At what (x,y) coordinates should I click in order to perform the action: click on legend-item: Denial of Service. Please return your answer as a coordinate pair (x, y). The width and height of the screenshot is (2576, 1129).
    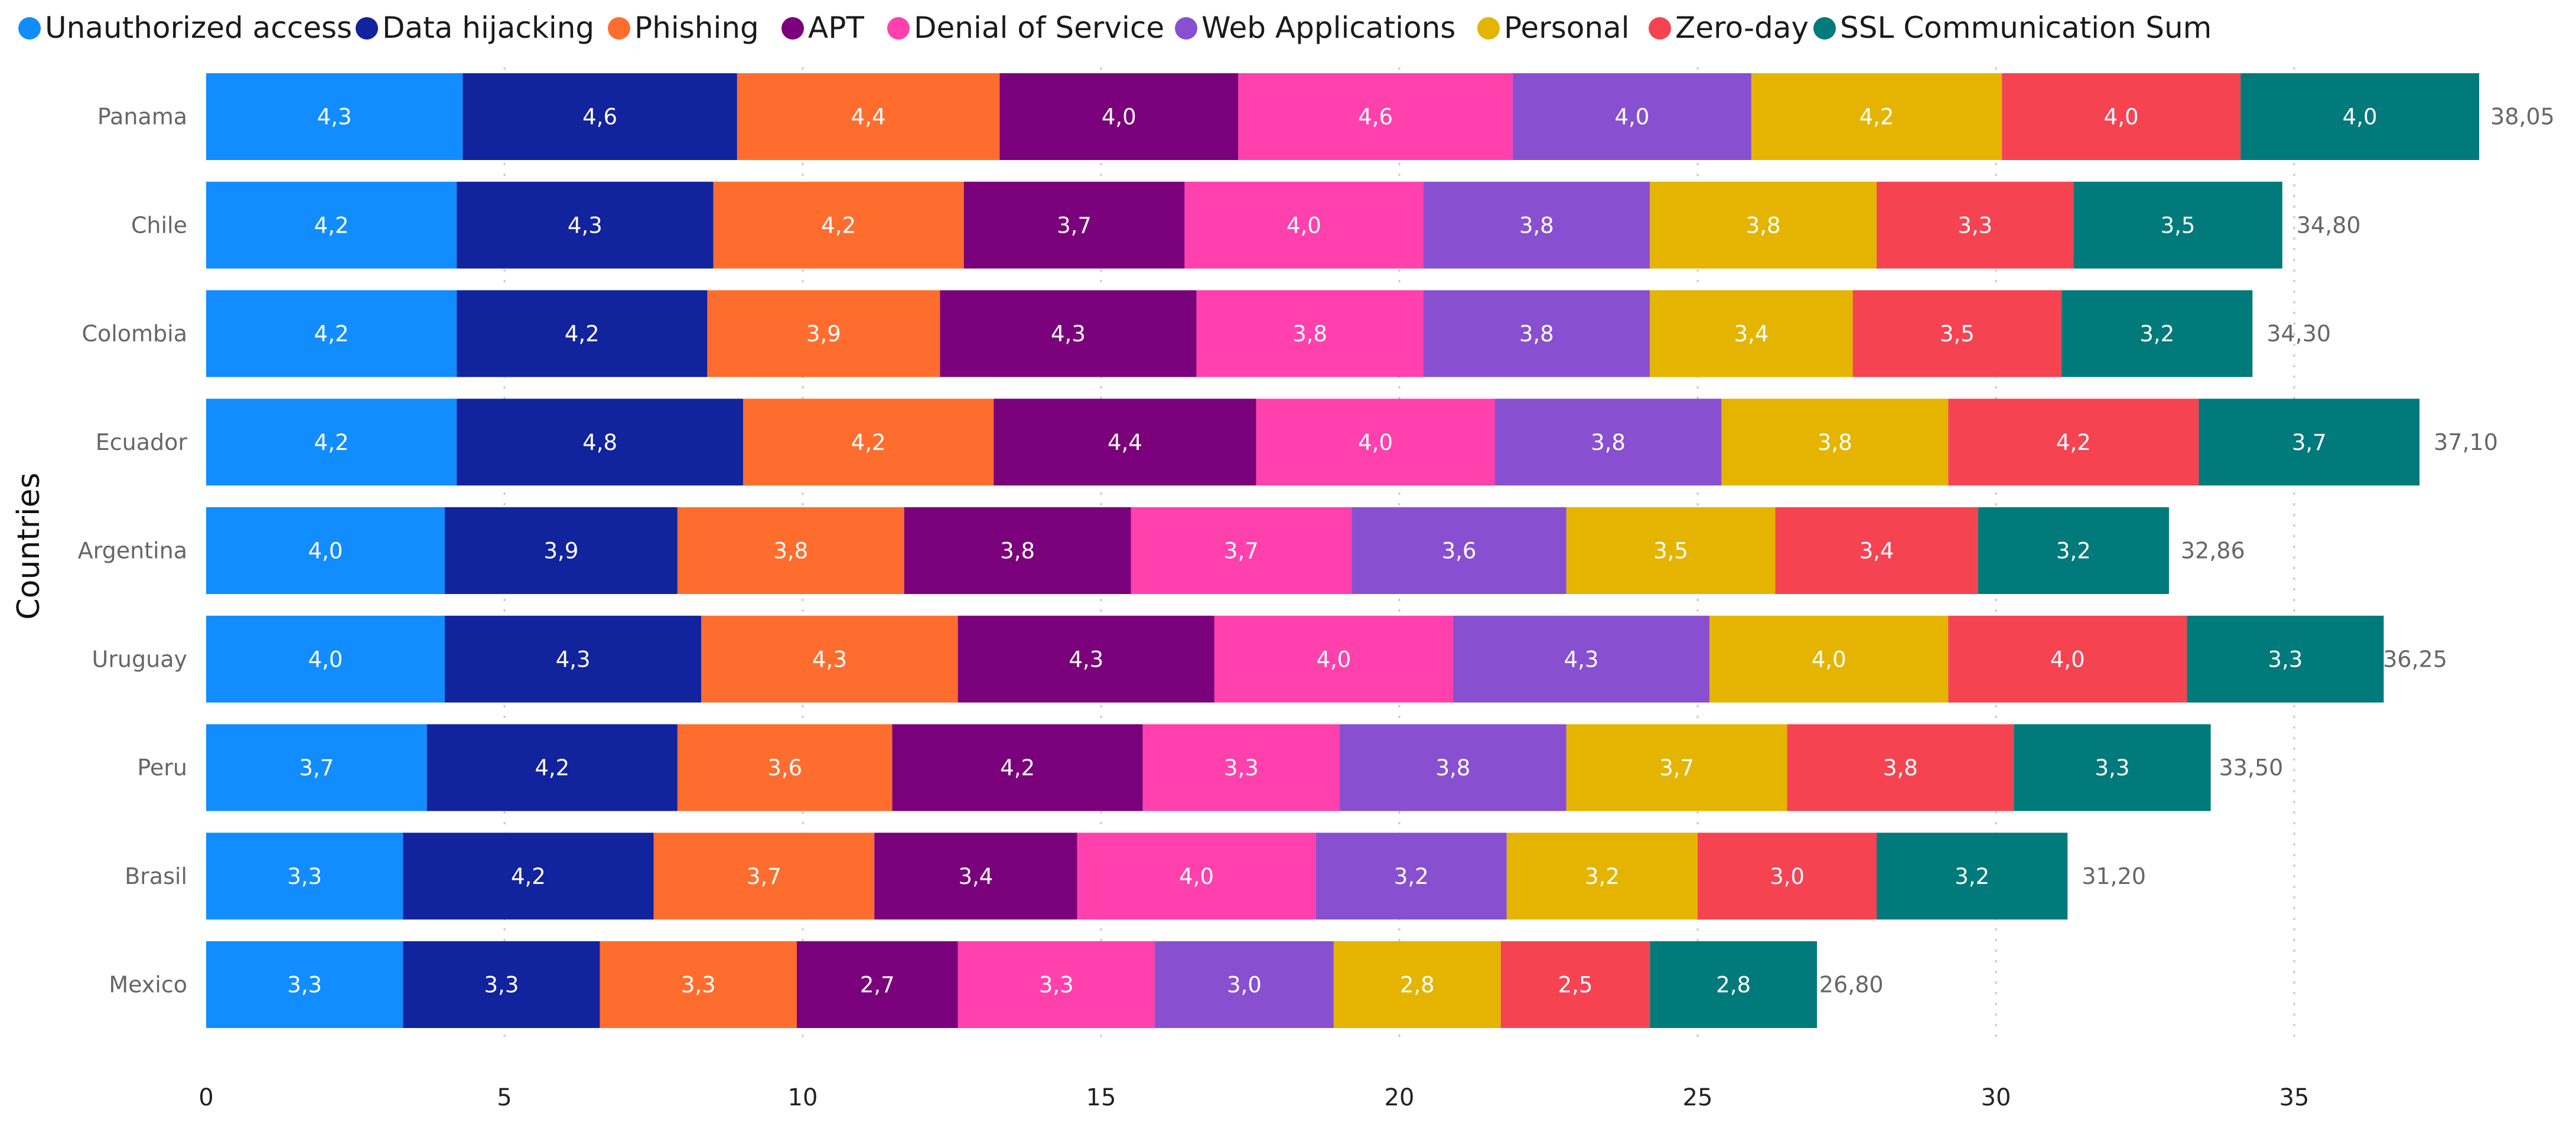
    Looking at the image, I should click on (1025, 28).